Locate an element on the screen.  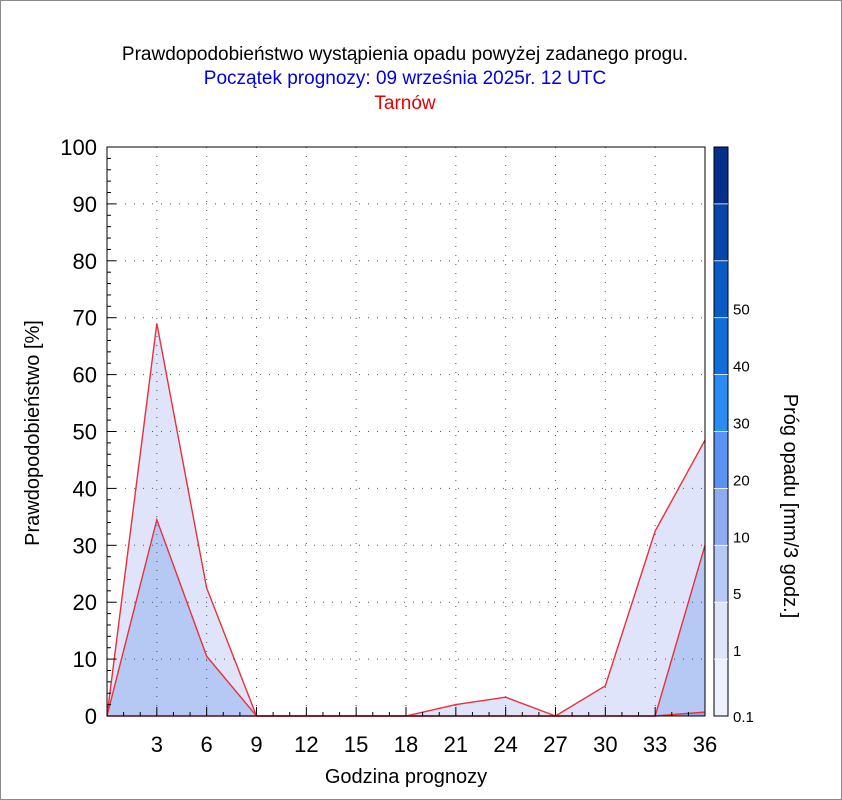
y-tick-label: 0 is located at coordinates (91, 716).